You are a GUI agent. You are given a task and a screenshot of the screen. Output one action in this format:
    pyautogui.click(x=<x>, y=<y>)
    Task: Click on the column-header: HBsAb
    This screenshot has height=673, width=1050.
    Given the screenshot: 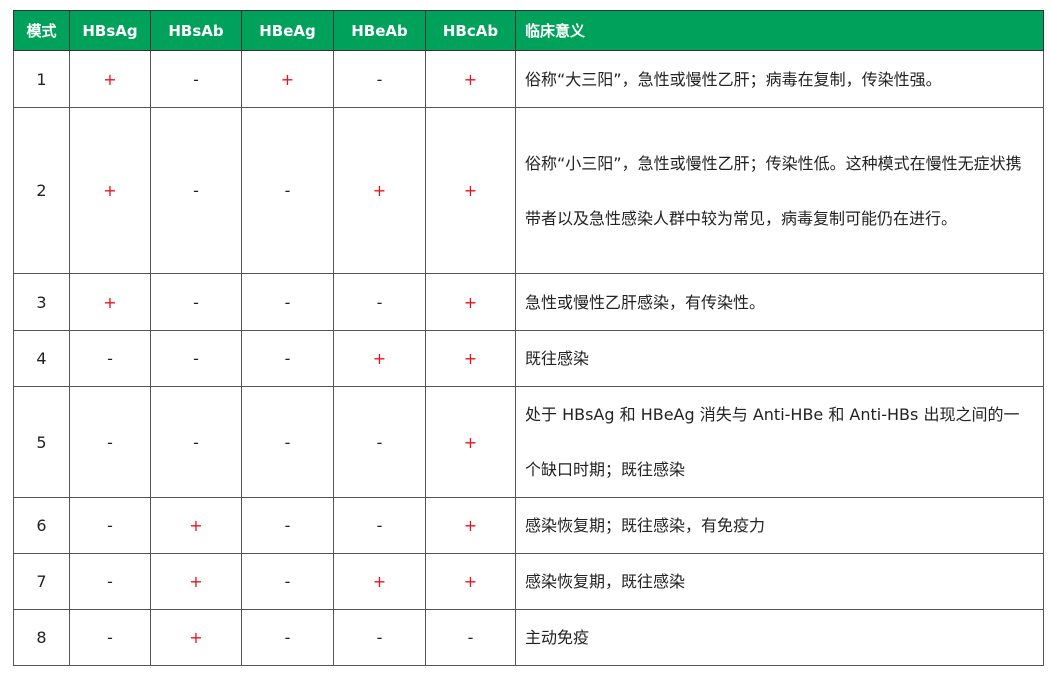 What is the action you would take?
    pyautogui.click(x=196, y=30)
    